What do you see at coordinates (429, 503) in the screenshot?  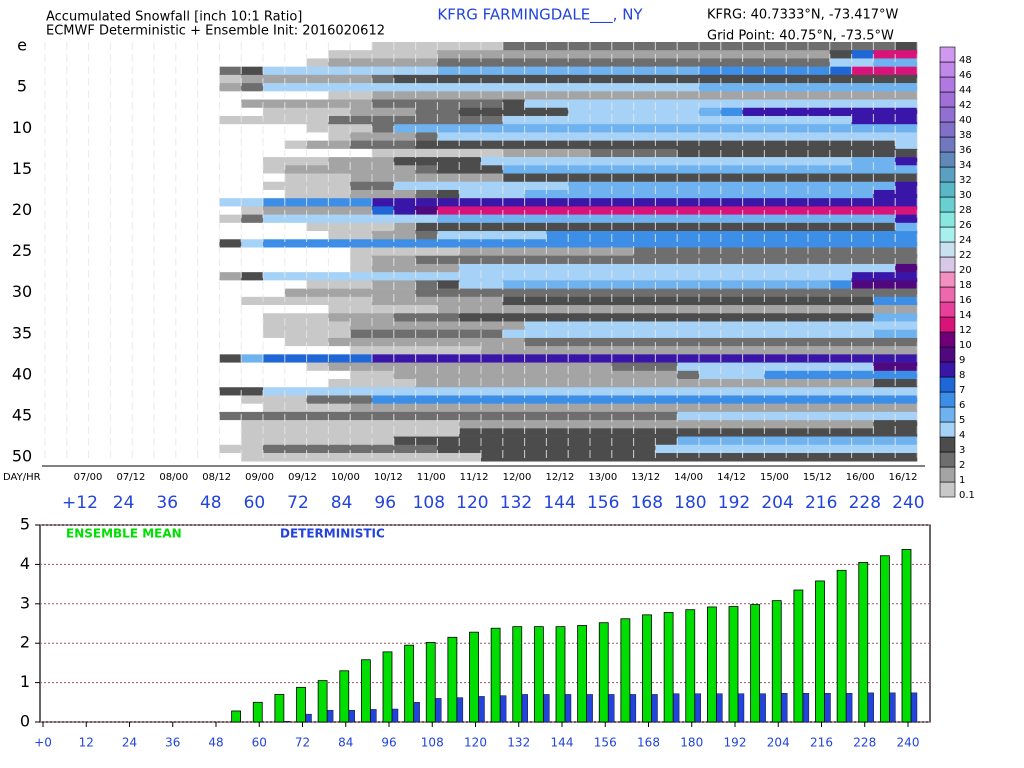 I see `hour-label: 108` at bounding box center [429, 503].